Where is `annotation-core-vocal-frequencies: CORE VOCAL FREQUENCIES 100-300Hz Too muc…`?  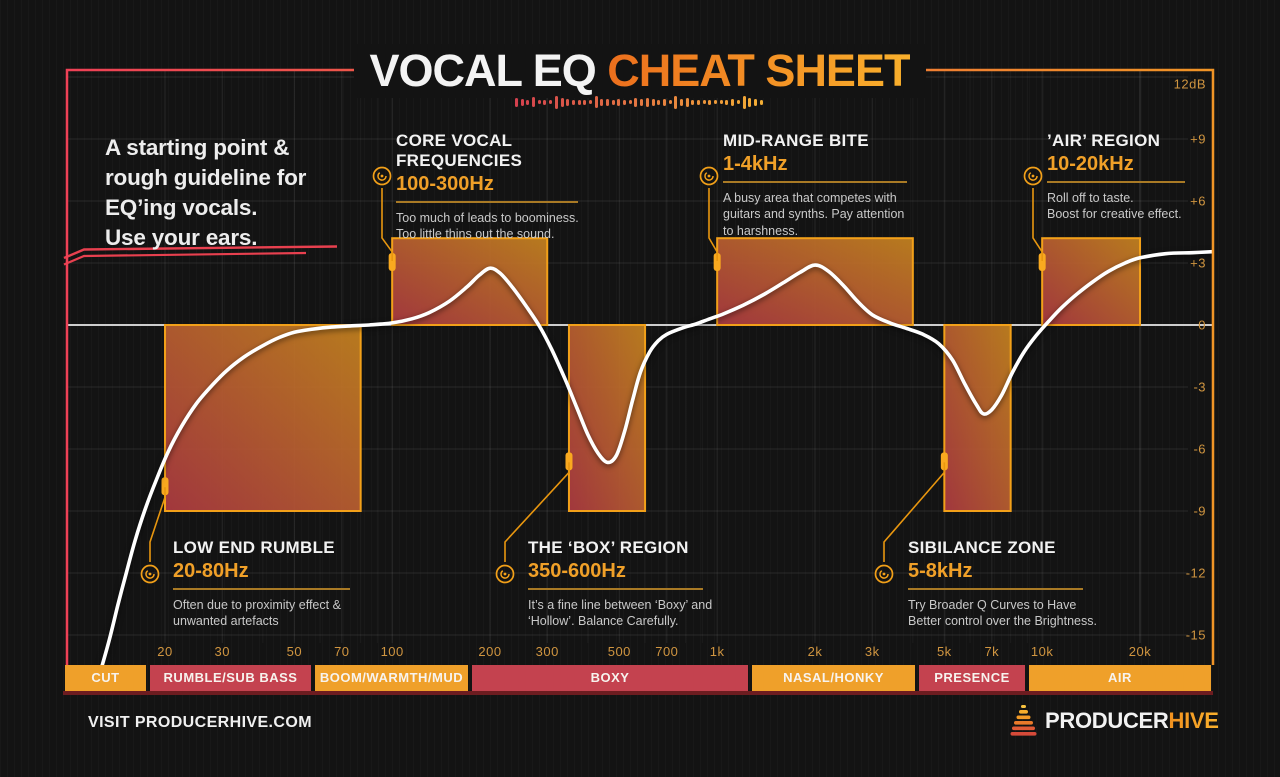
annotation-core-vocal-frequencies: CORE VOCAL FREQUENCIES 100-300Hz Too muc… is located at coordinates (516, 187).